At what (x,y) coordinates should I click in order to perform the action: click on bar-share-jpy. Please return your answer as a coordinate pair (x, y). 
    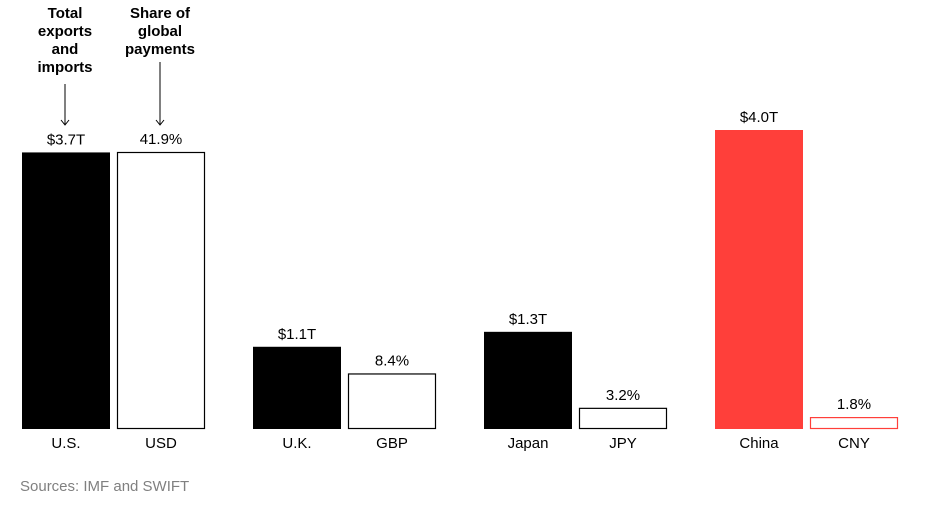
    Looking at the image, I should click on (623, 418).